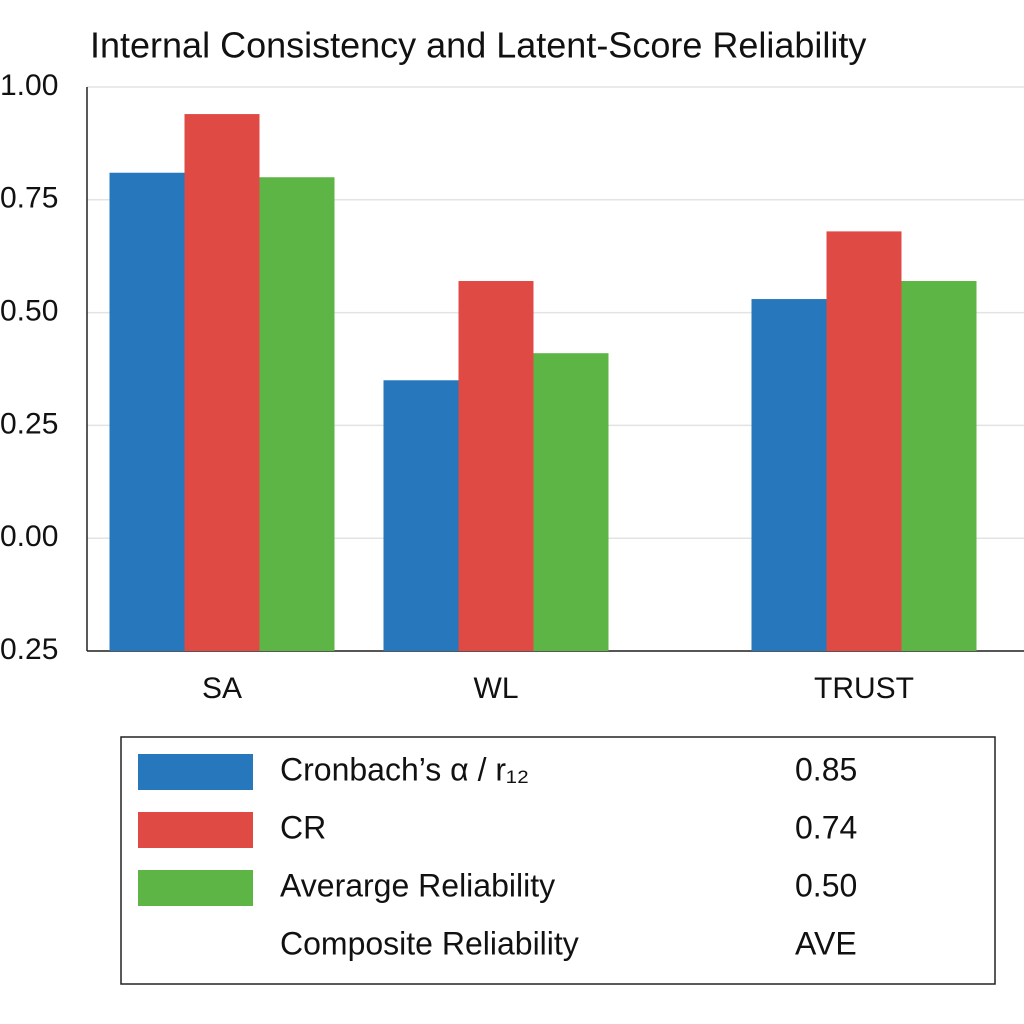  What do you see at coordinates (303, 827) in the screenshot?
I see `legend-label: CR` at bounding box center [303, 827].